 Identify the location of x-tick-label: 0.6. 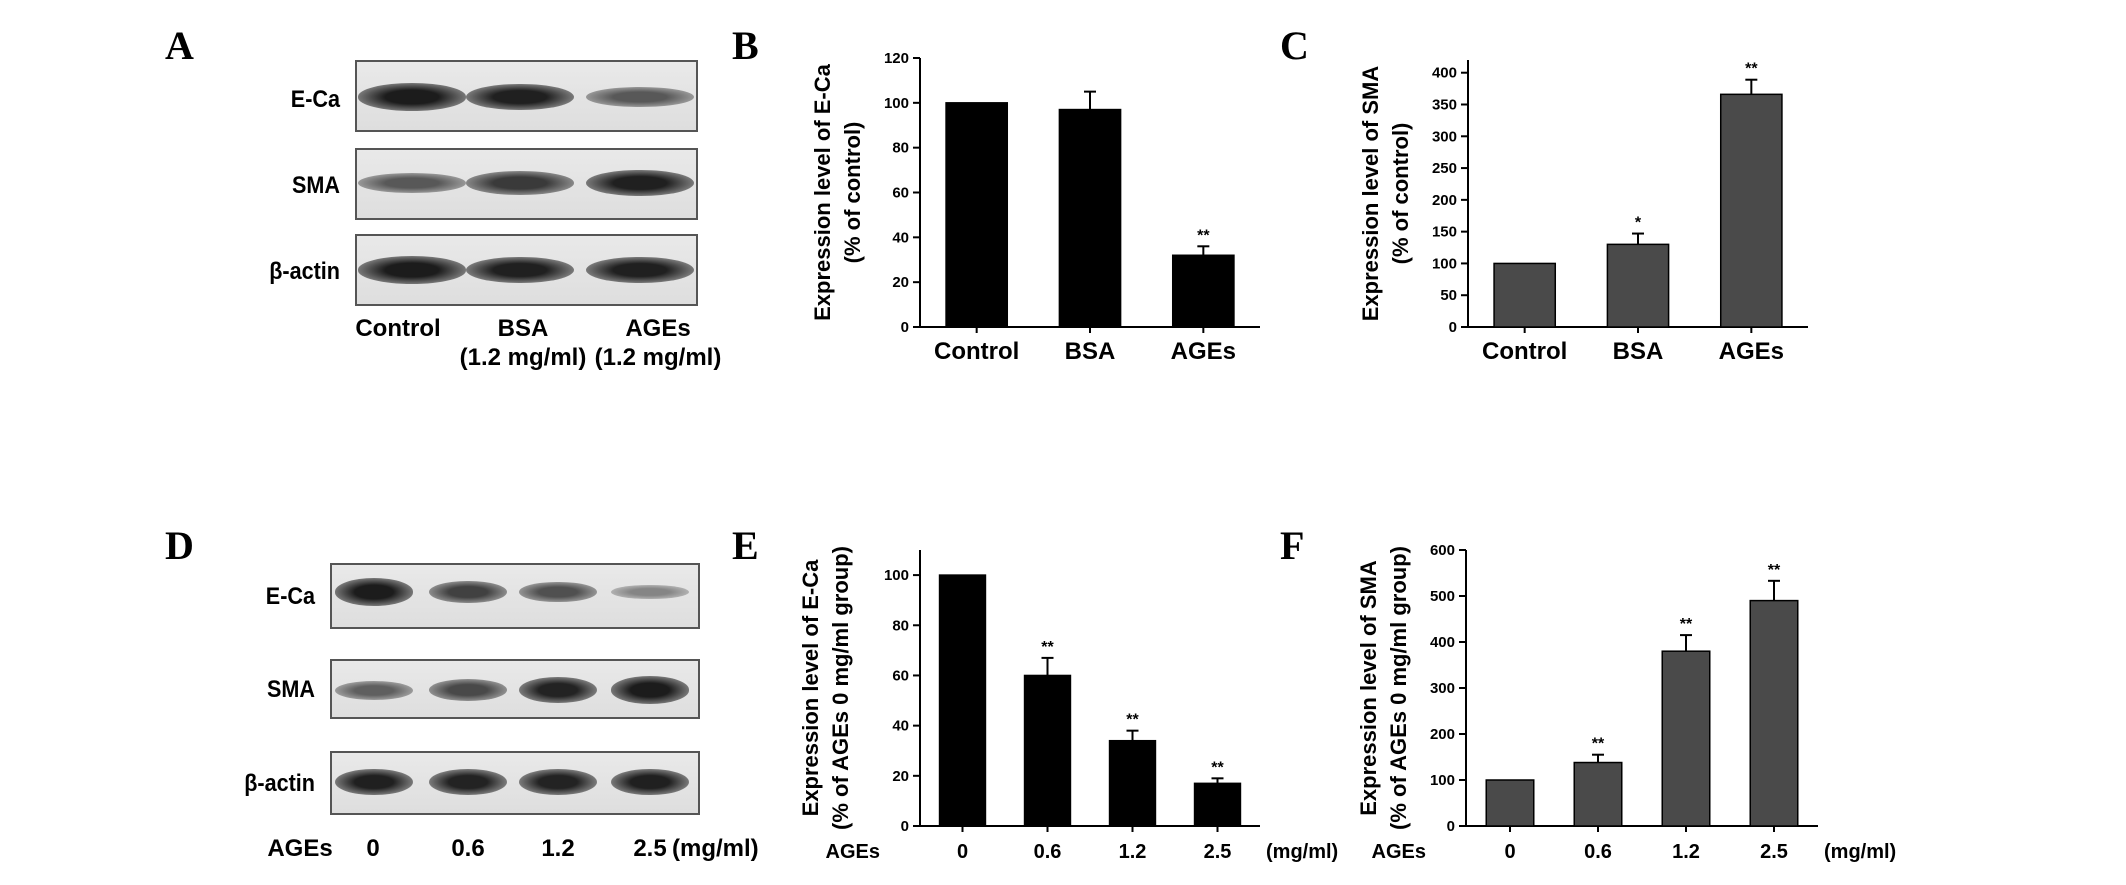
(1048, 852).